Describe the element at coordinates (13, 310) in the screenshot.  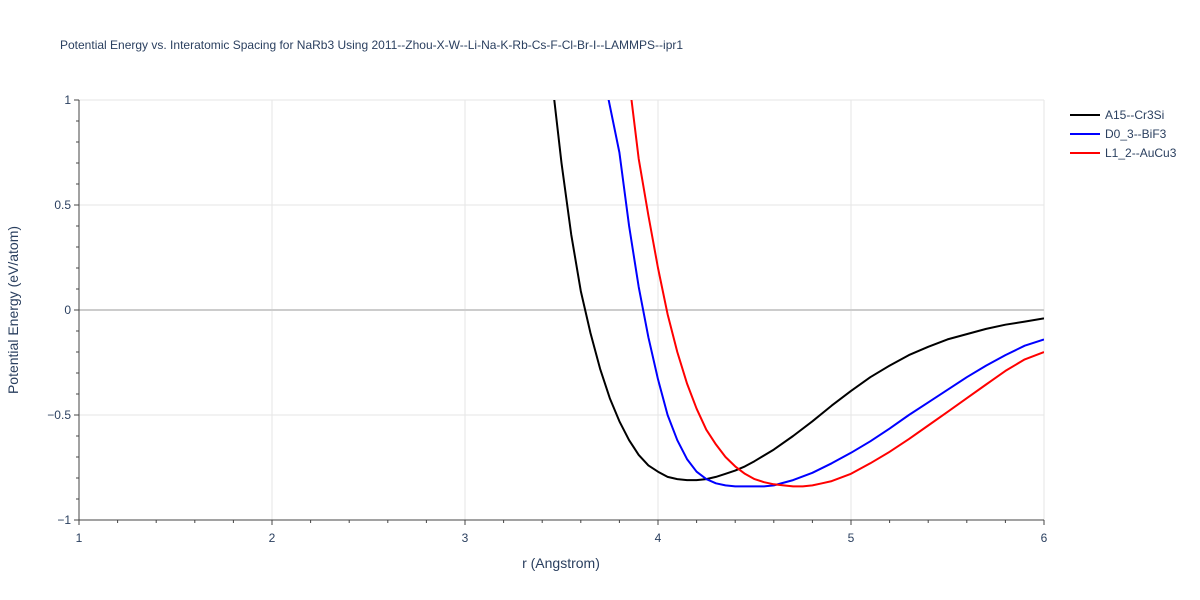
I see `y-axis-title: Potential Energy (eV/atom)` at that location.